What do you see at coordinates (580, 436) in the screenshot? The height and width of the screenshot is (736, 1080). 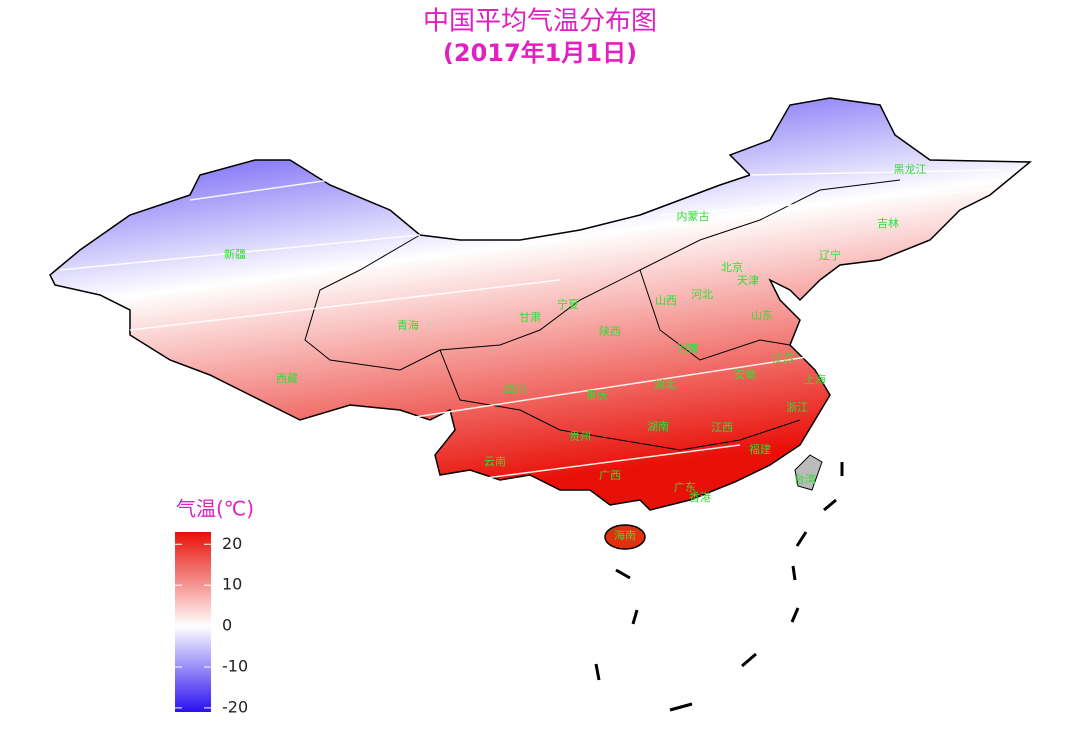 I see `region-label: 贵州` at bounding box center [580, 436].